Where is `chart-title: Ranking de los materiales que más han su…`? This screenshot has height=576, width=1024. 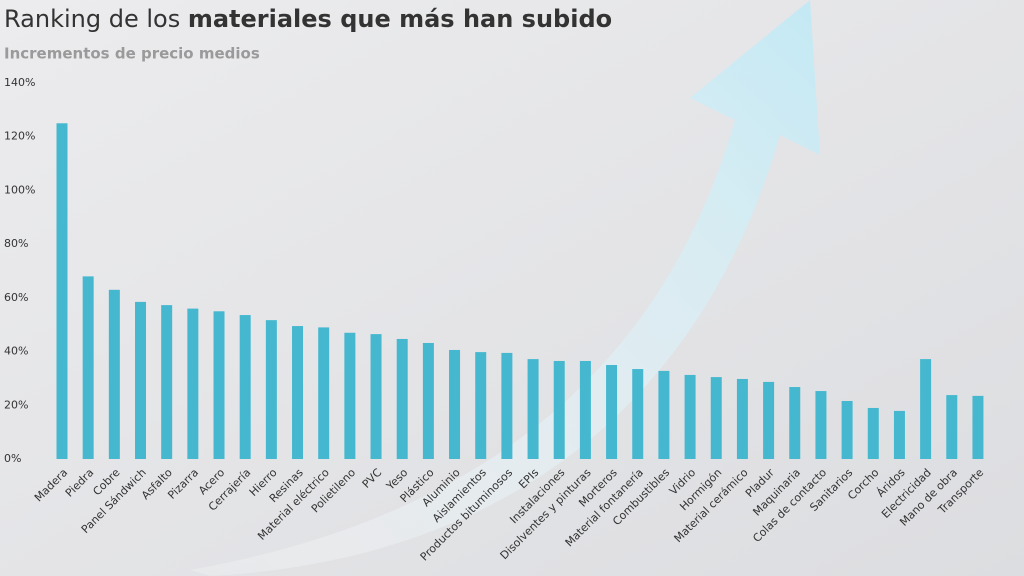
chart-title: Ranking de los materiales que más han su… is located at coordinates (308, 19).